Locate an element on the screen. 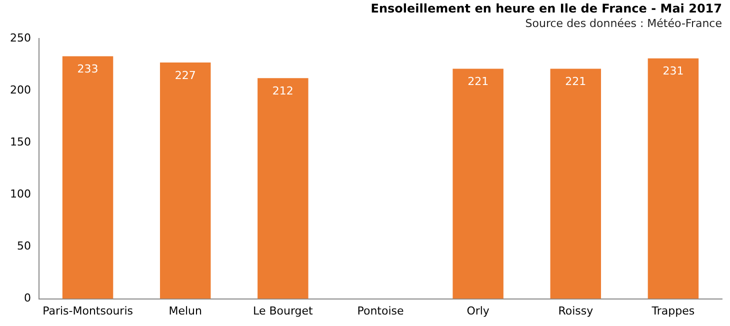 This screenshot has height=326, width=730. data-label: 212 is located at coordinates (283, 91).